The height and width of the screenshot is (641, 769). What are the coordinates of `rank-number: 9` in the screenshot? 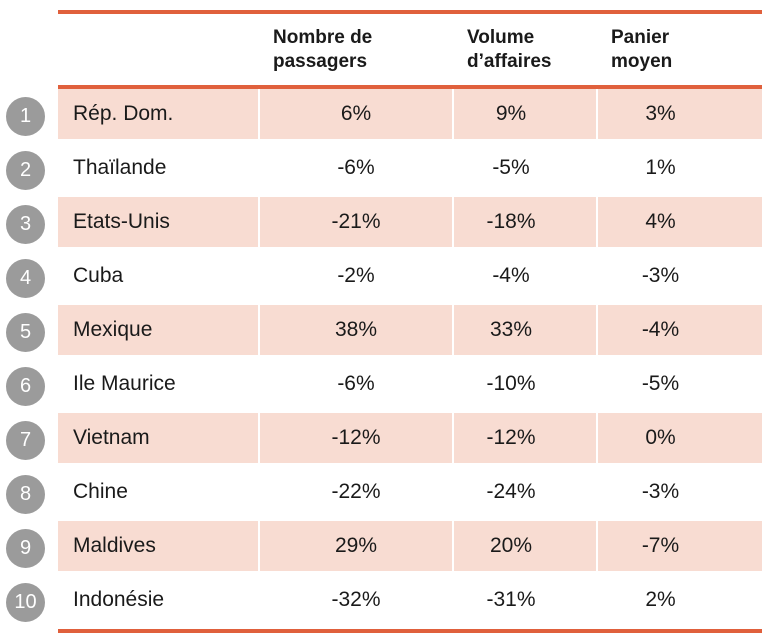 It's located at (25, 548).